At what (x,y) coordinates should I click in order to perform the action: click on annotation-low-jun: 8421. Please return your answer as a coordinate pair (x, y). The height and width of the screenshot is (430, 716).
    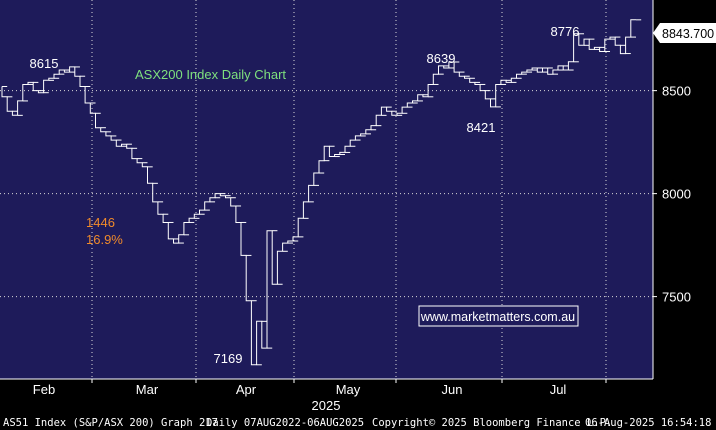
    Looking at the image, I should click on (481, 127).